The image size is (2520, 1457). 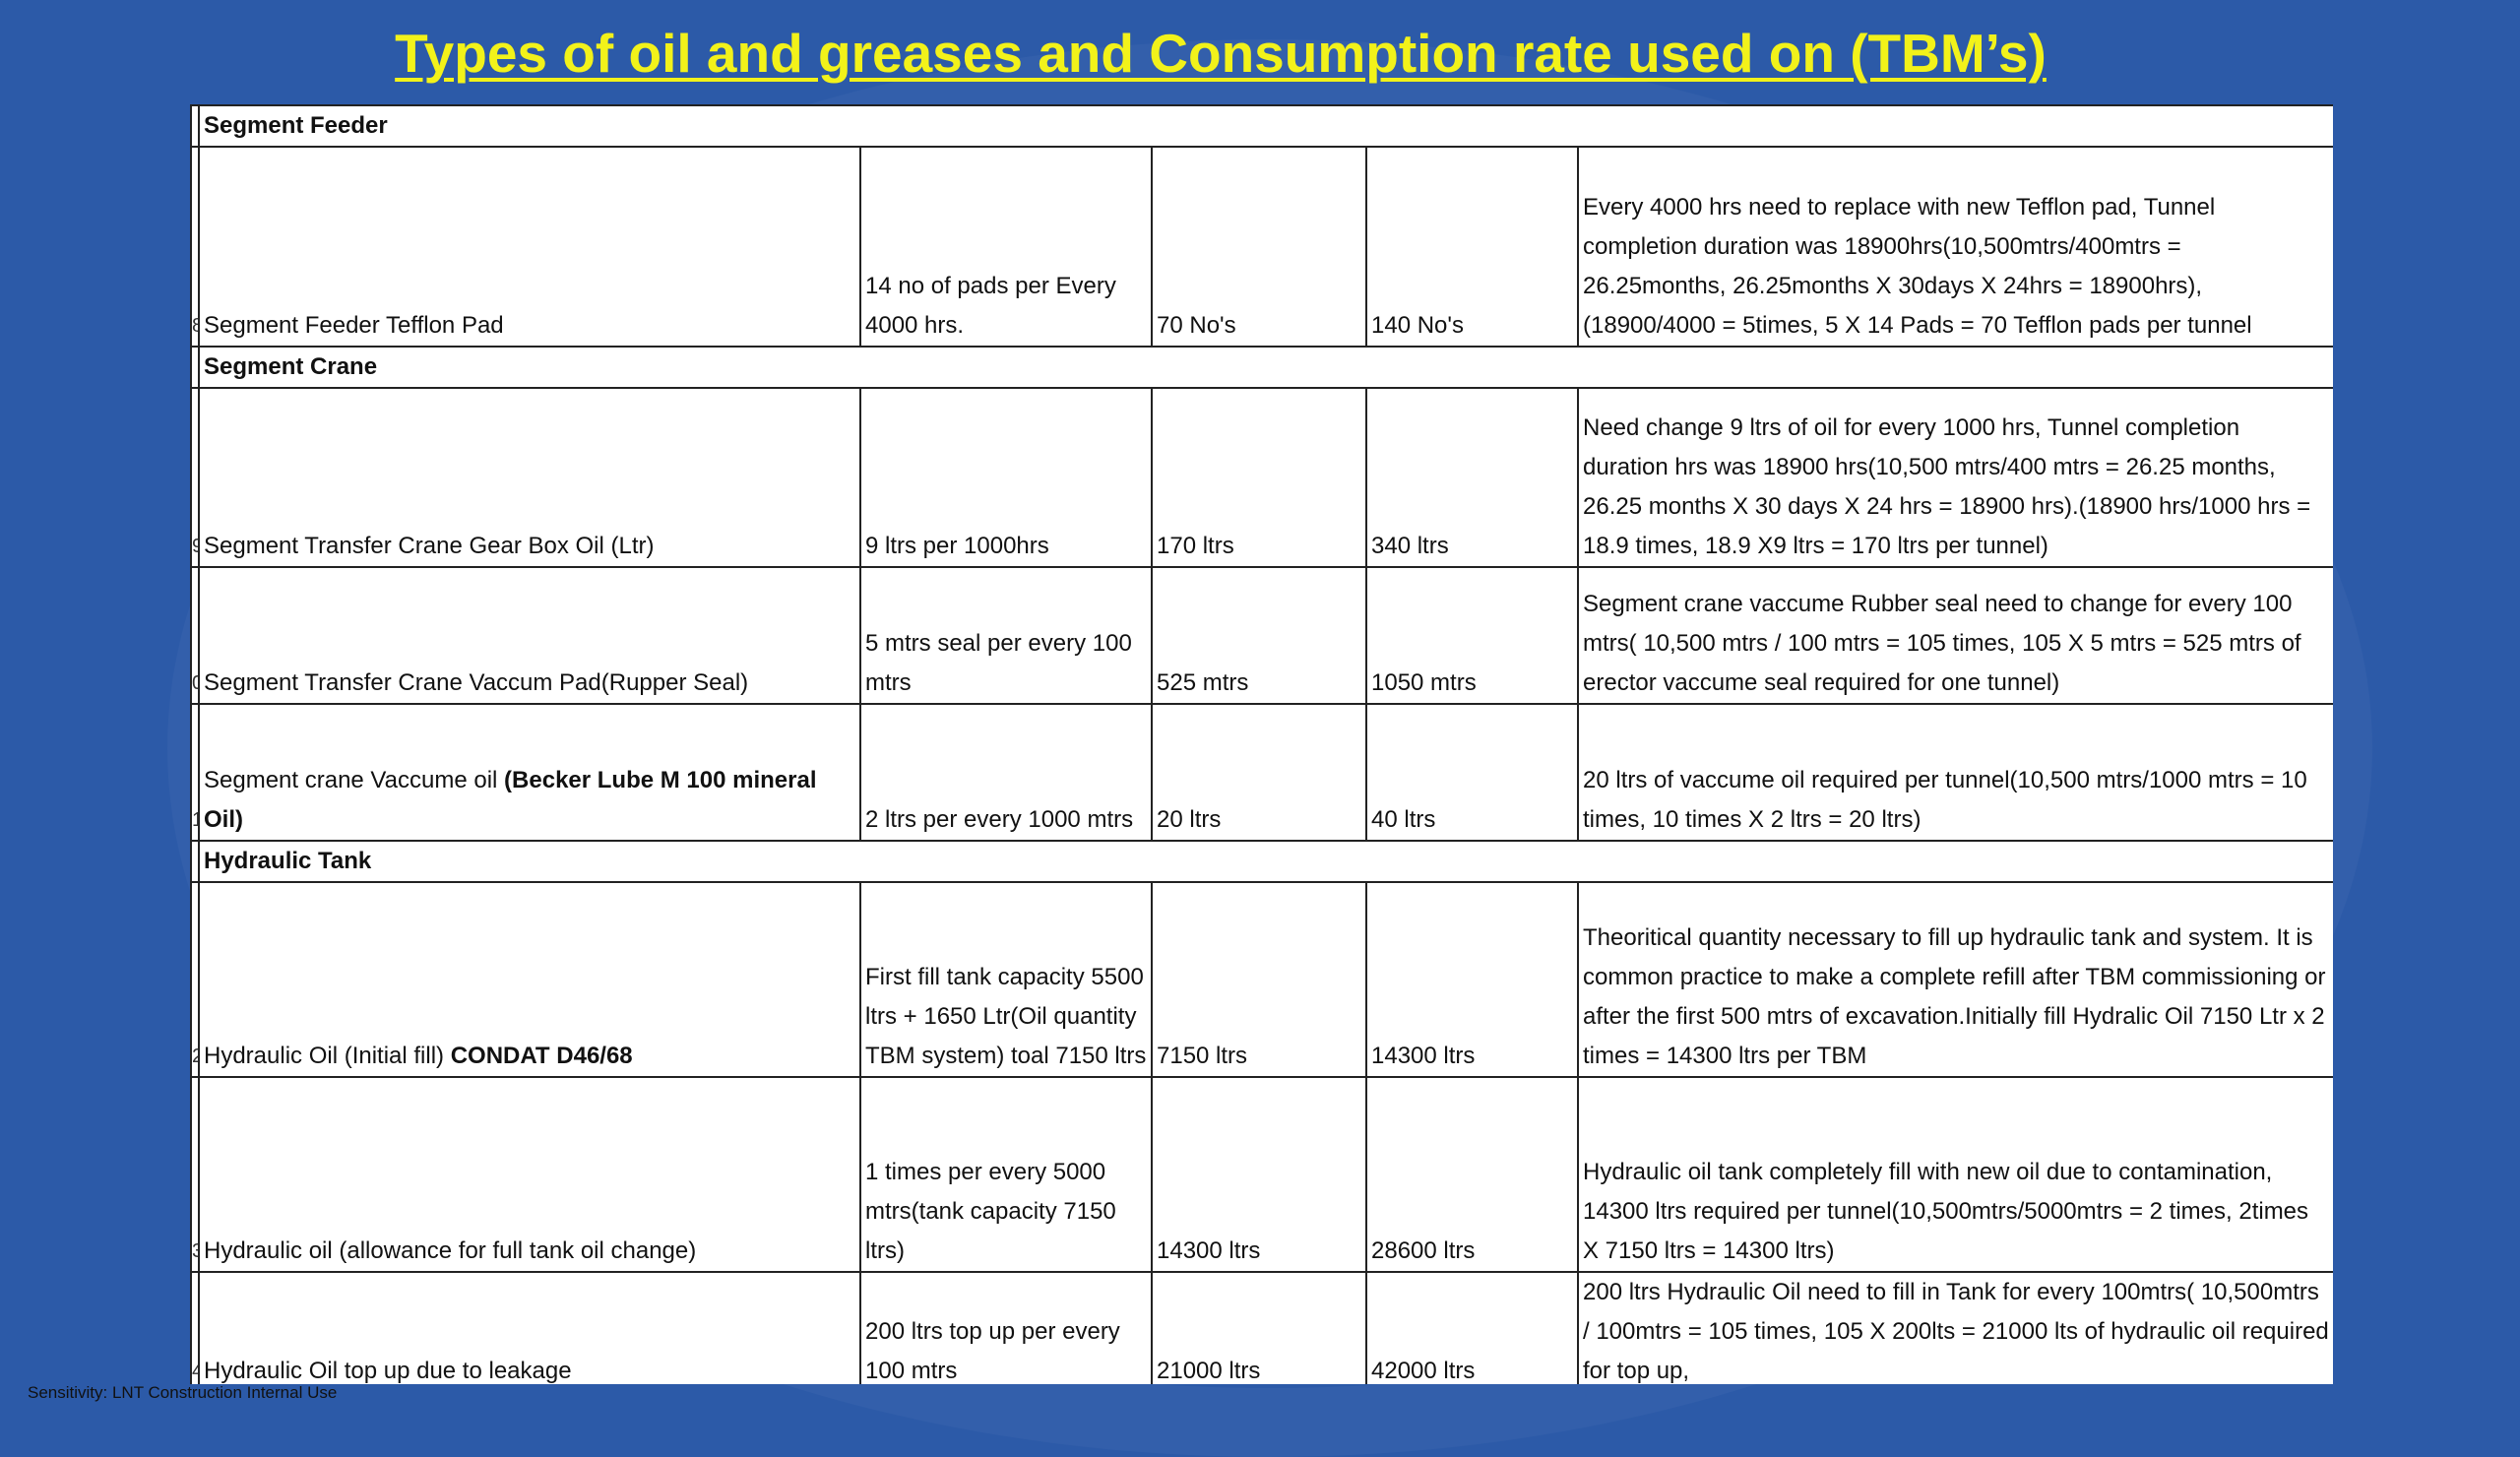 What do you see at coordinates (195, 1327) in the screenshot?
I see `row-index: 4` at bounding box center [195, 1327].